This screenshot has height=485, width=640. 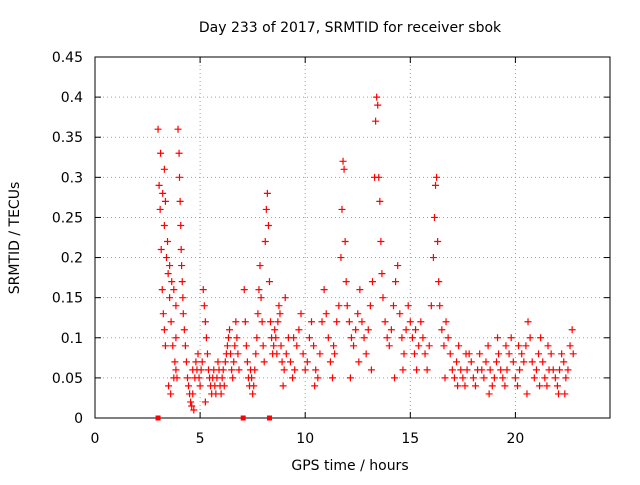 What do you see at coordinates (305, 439) in the screenshot?
I see `x-tick-label: 10` at bounding box center [305, 439].